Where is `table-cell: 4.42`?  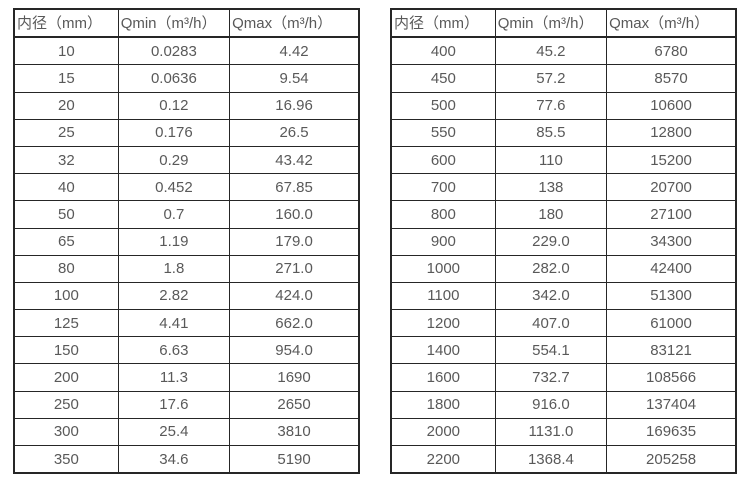
table-cell: 4.42 is located at coordinates (294, 51).